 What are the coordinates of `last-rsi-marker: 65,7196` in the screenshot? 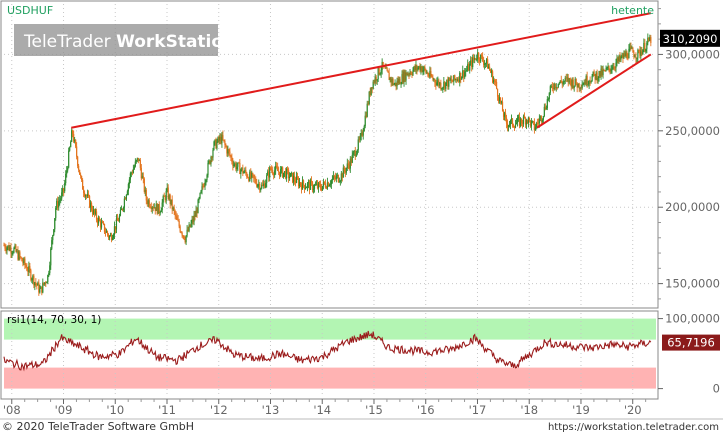 It's located at (691, 342).